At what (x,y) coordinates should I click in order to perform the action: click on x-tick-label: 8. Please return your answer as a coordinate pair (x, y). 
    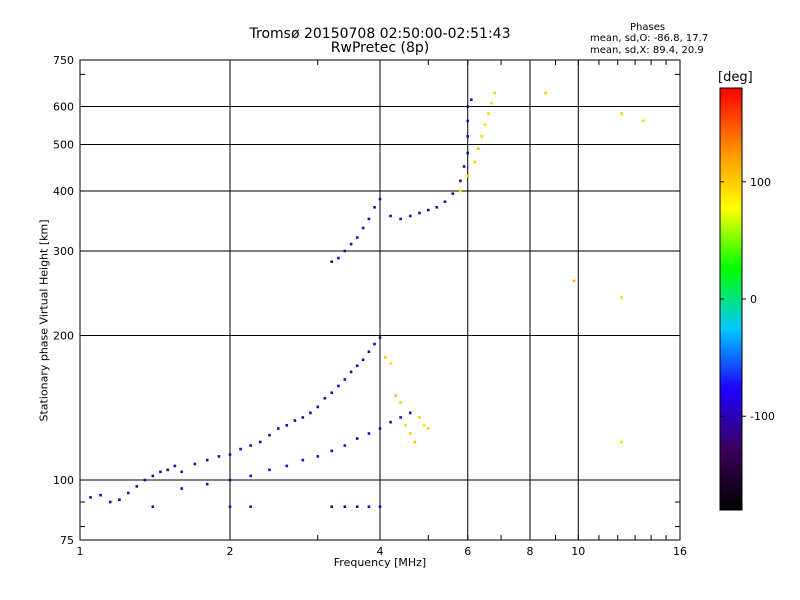
    Looking at the image, I should click on (530, 551).